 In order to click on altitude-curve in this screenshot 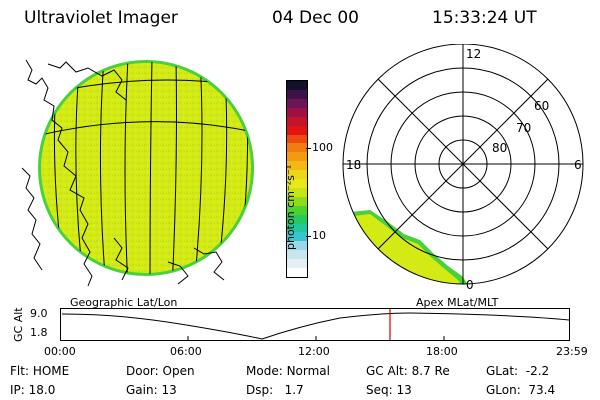, I will do `click(315, 326)`.